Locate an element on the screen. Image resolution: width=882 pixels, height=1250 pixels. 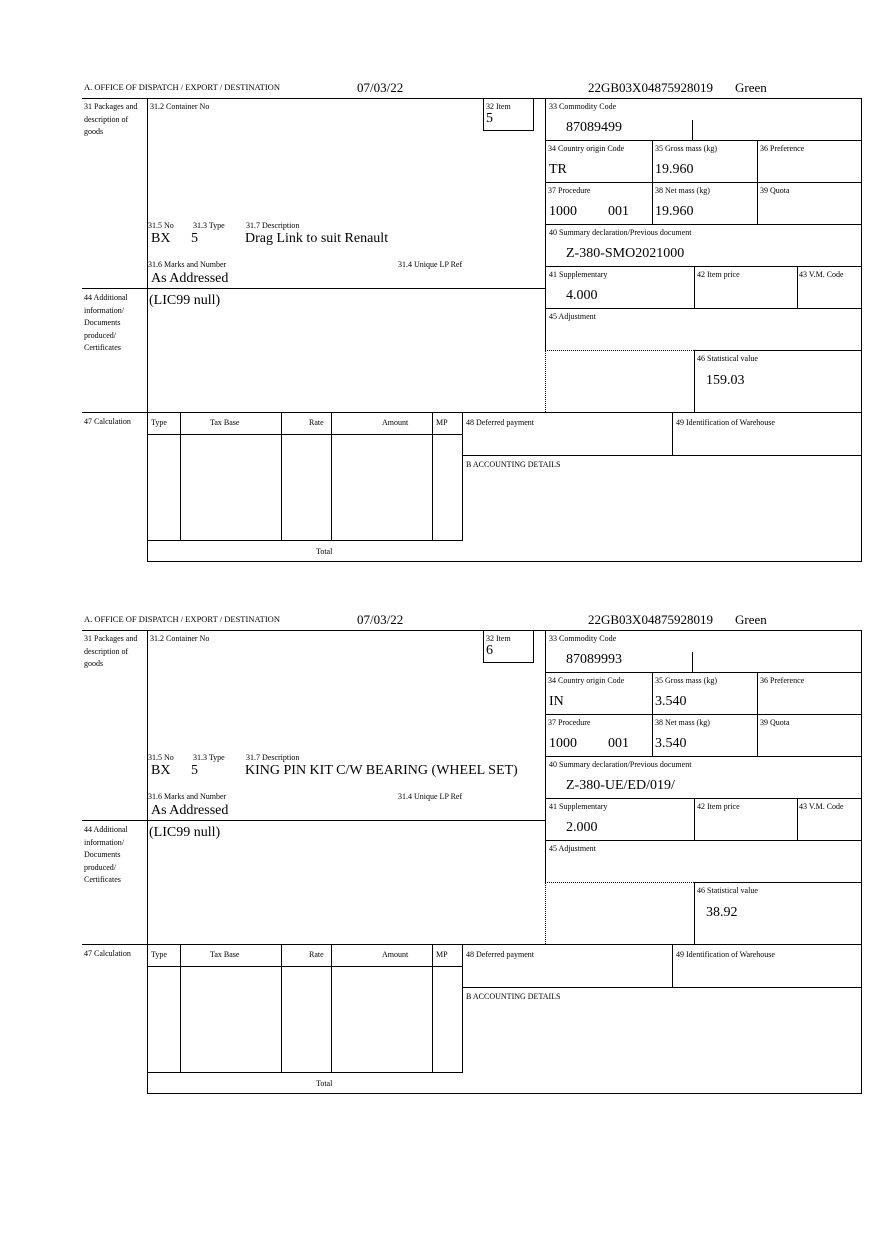
amount-header: Amount is located at coordinates (395, 422).